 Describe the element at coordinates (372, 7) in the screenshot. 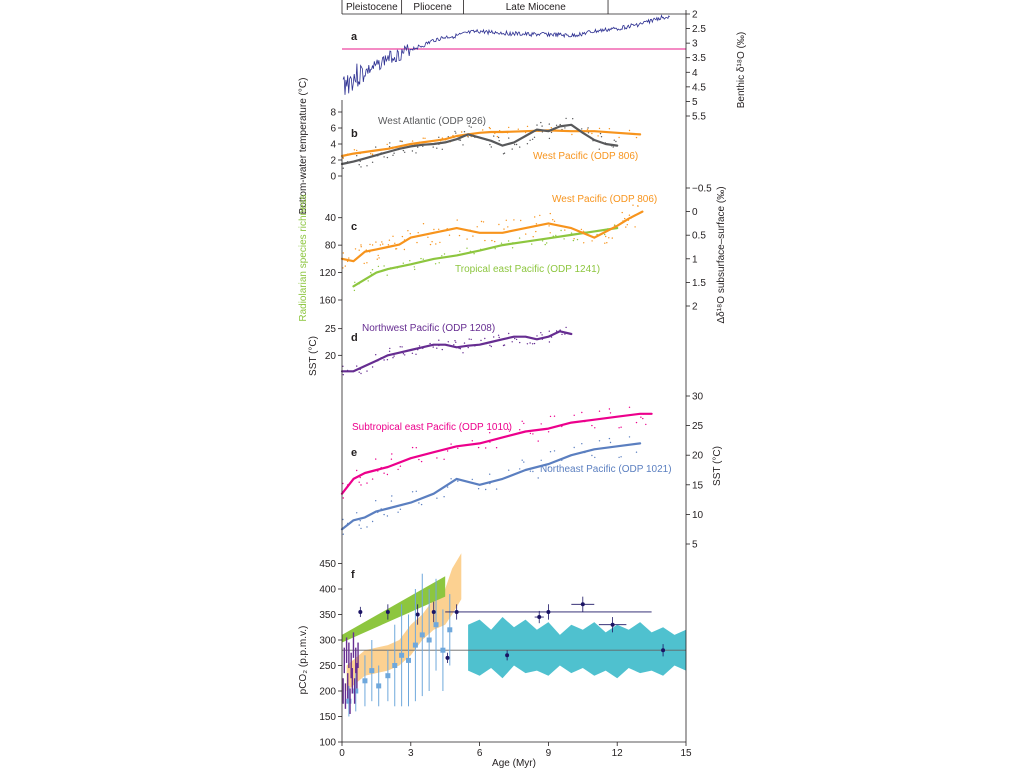

I see `epoch-label: Pleistocene` at that location.